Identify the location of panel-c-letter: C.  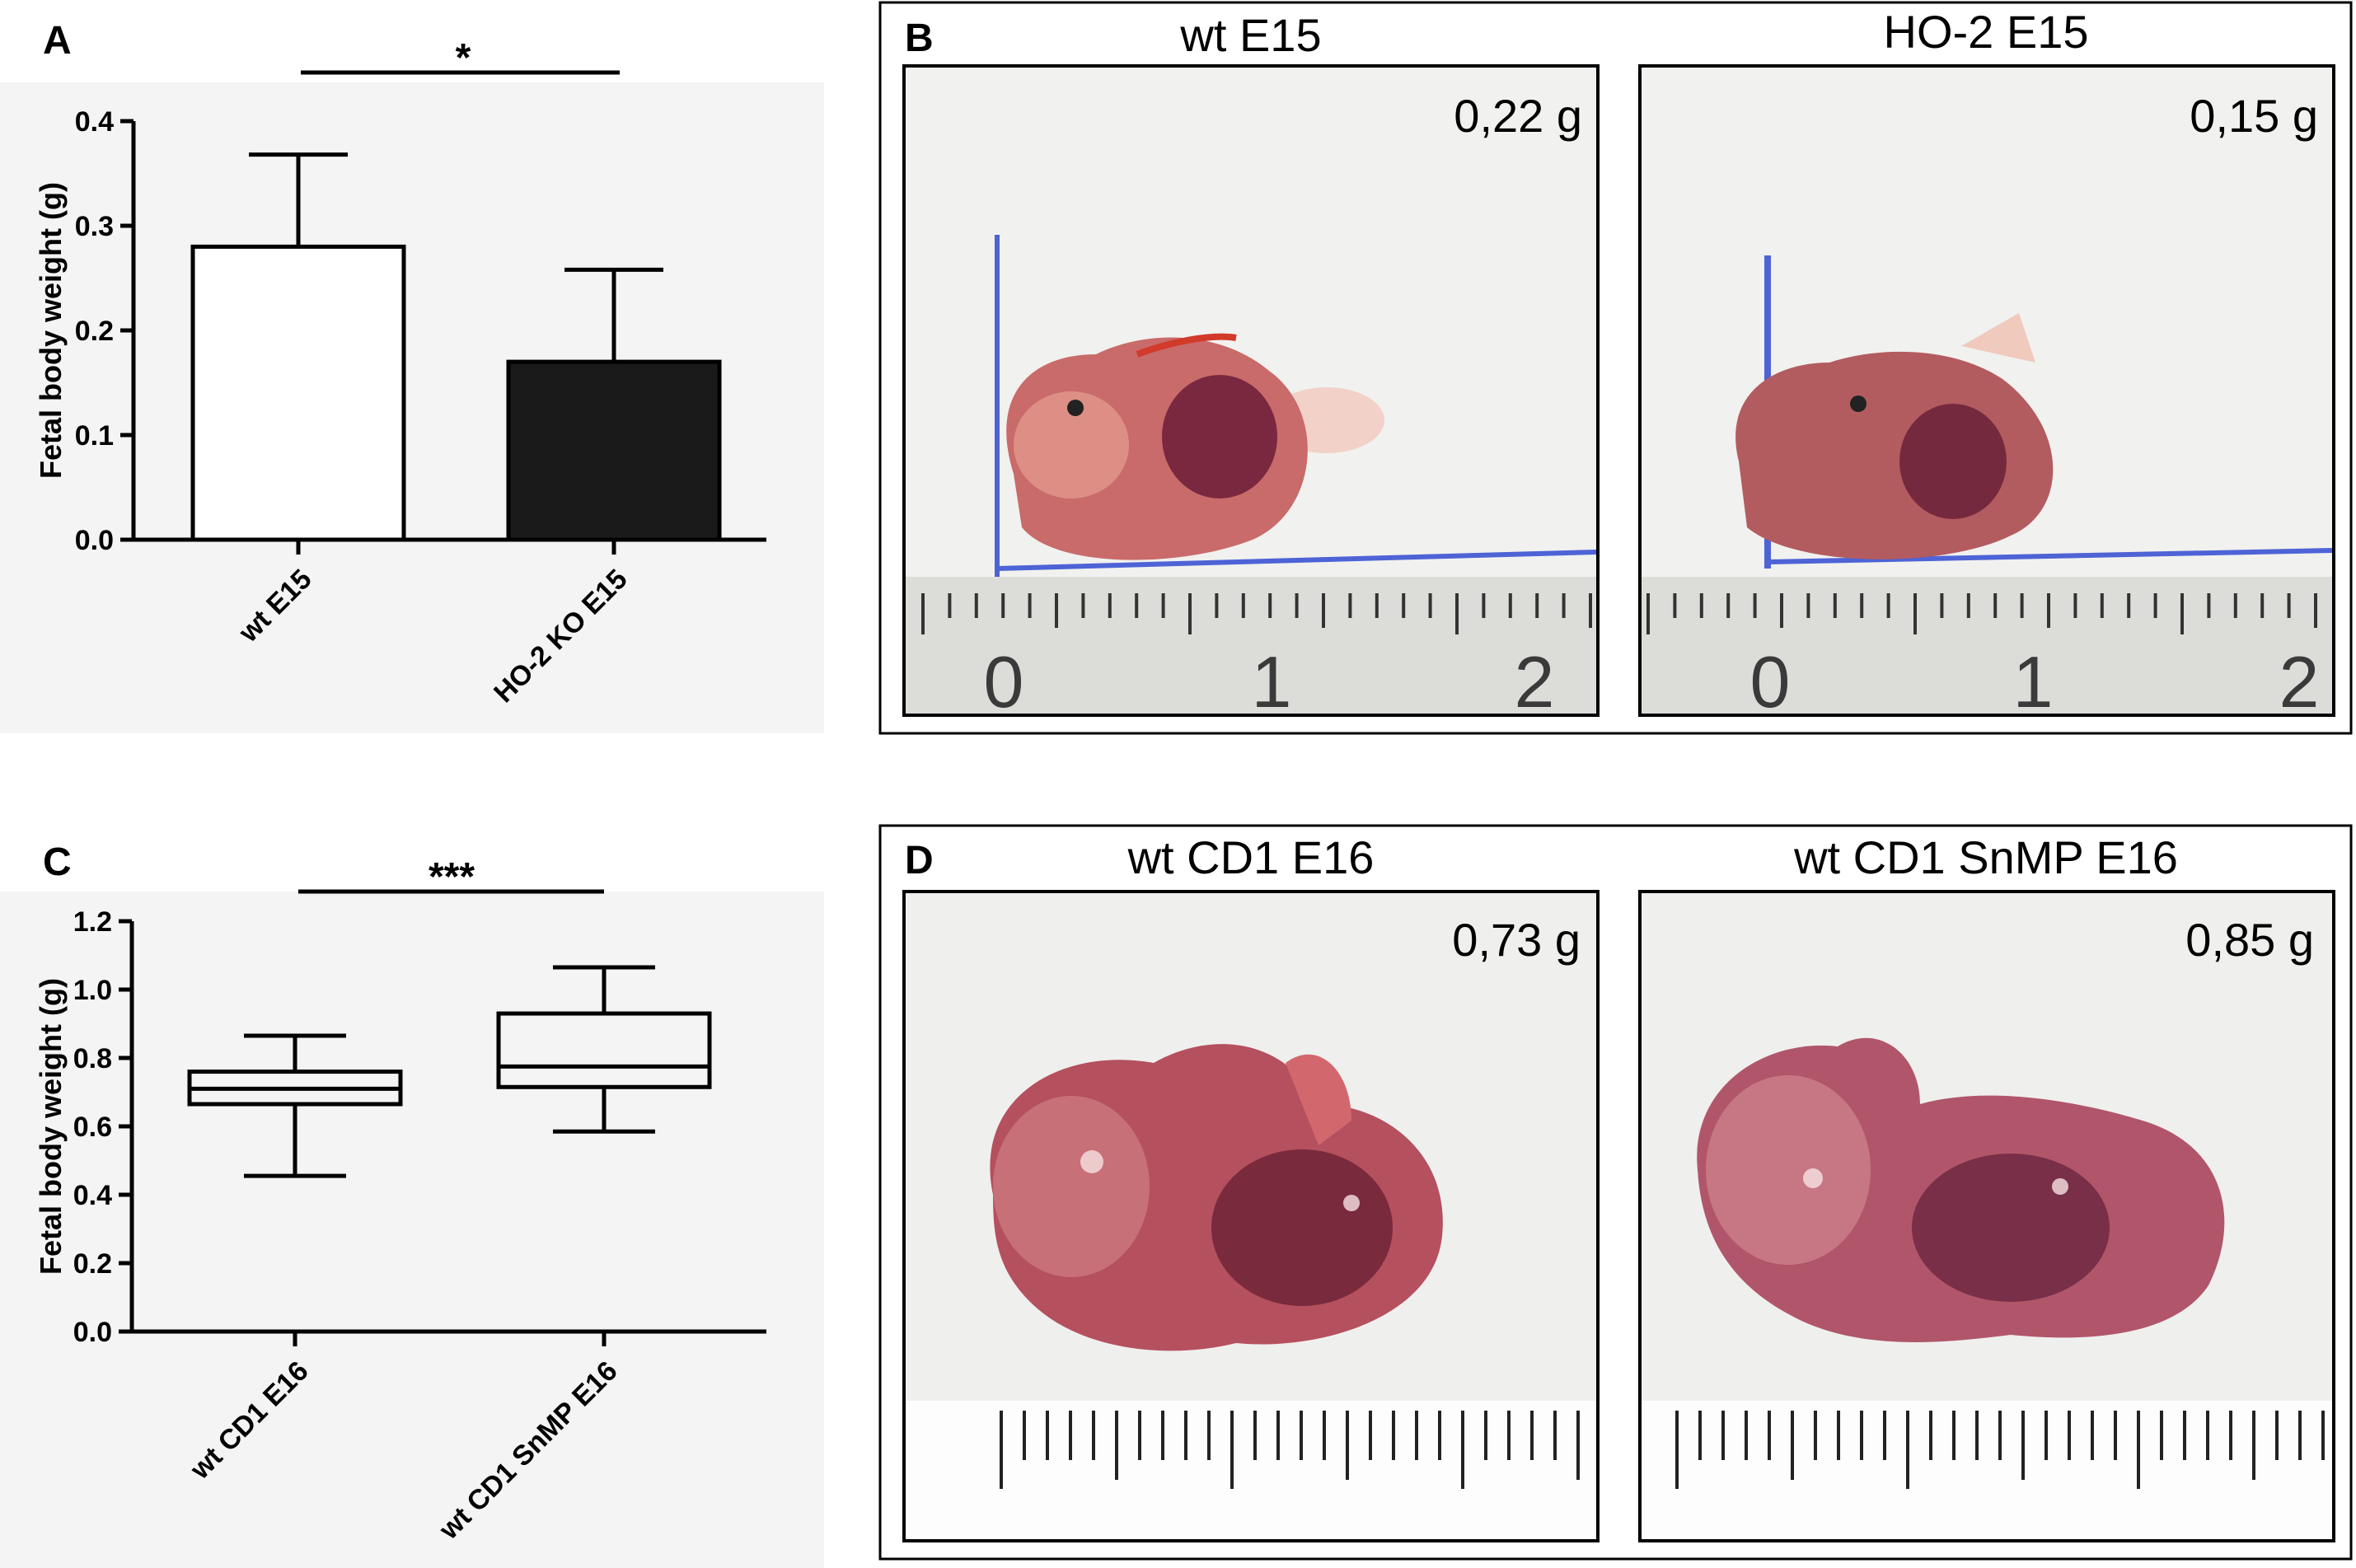
(58, 862).